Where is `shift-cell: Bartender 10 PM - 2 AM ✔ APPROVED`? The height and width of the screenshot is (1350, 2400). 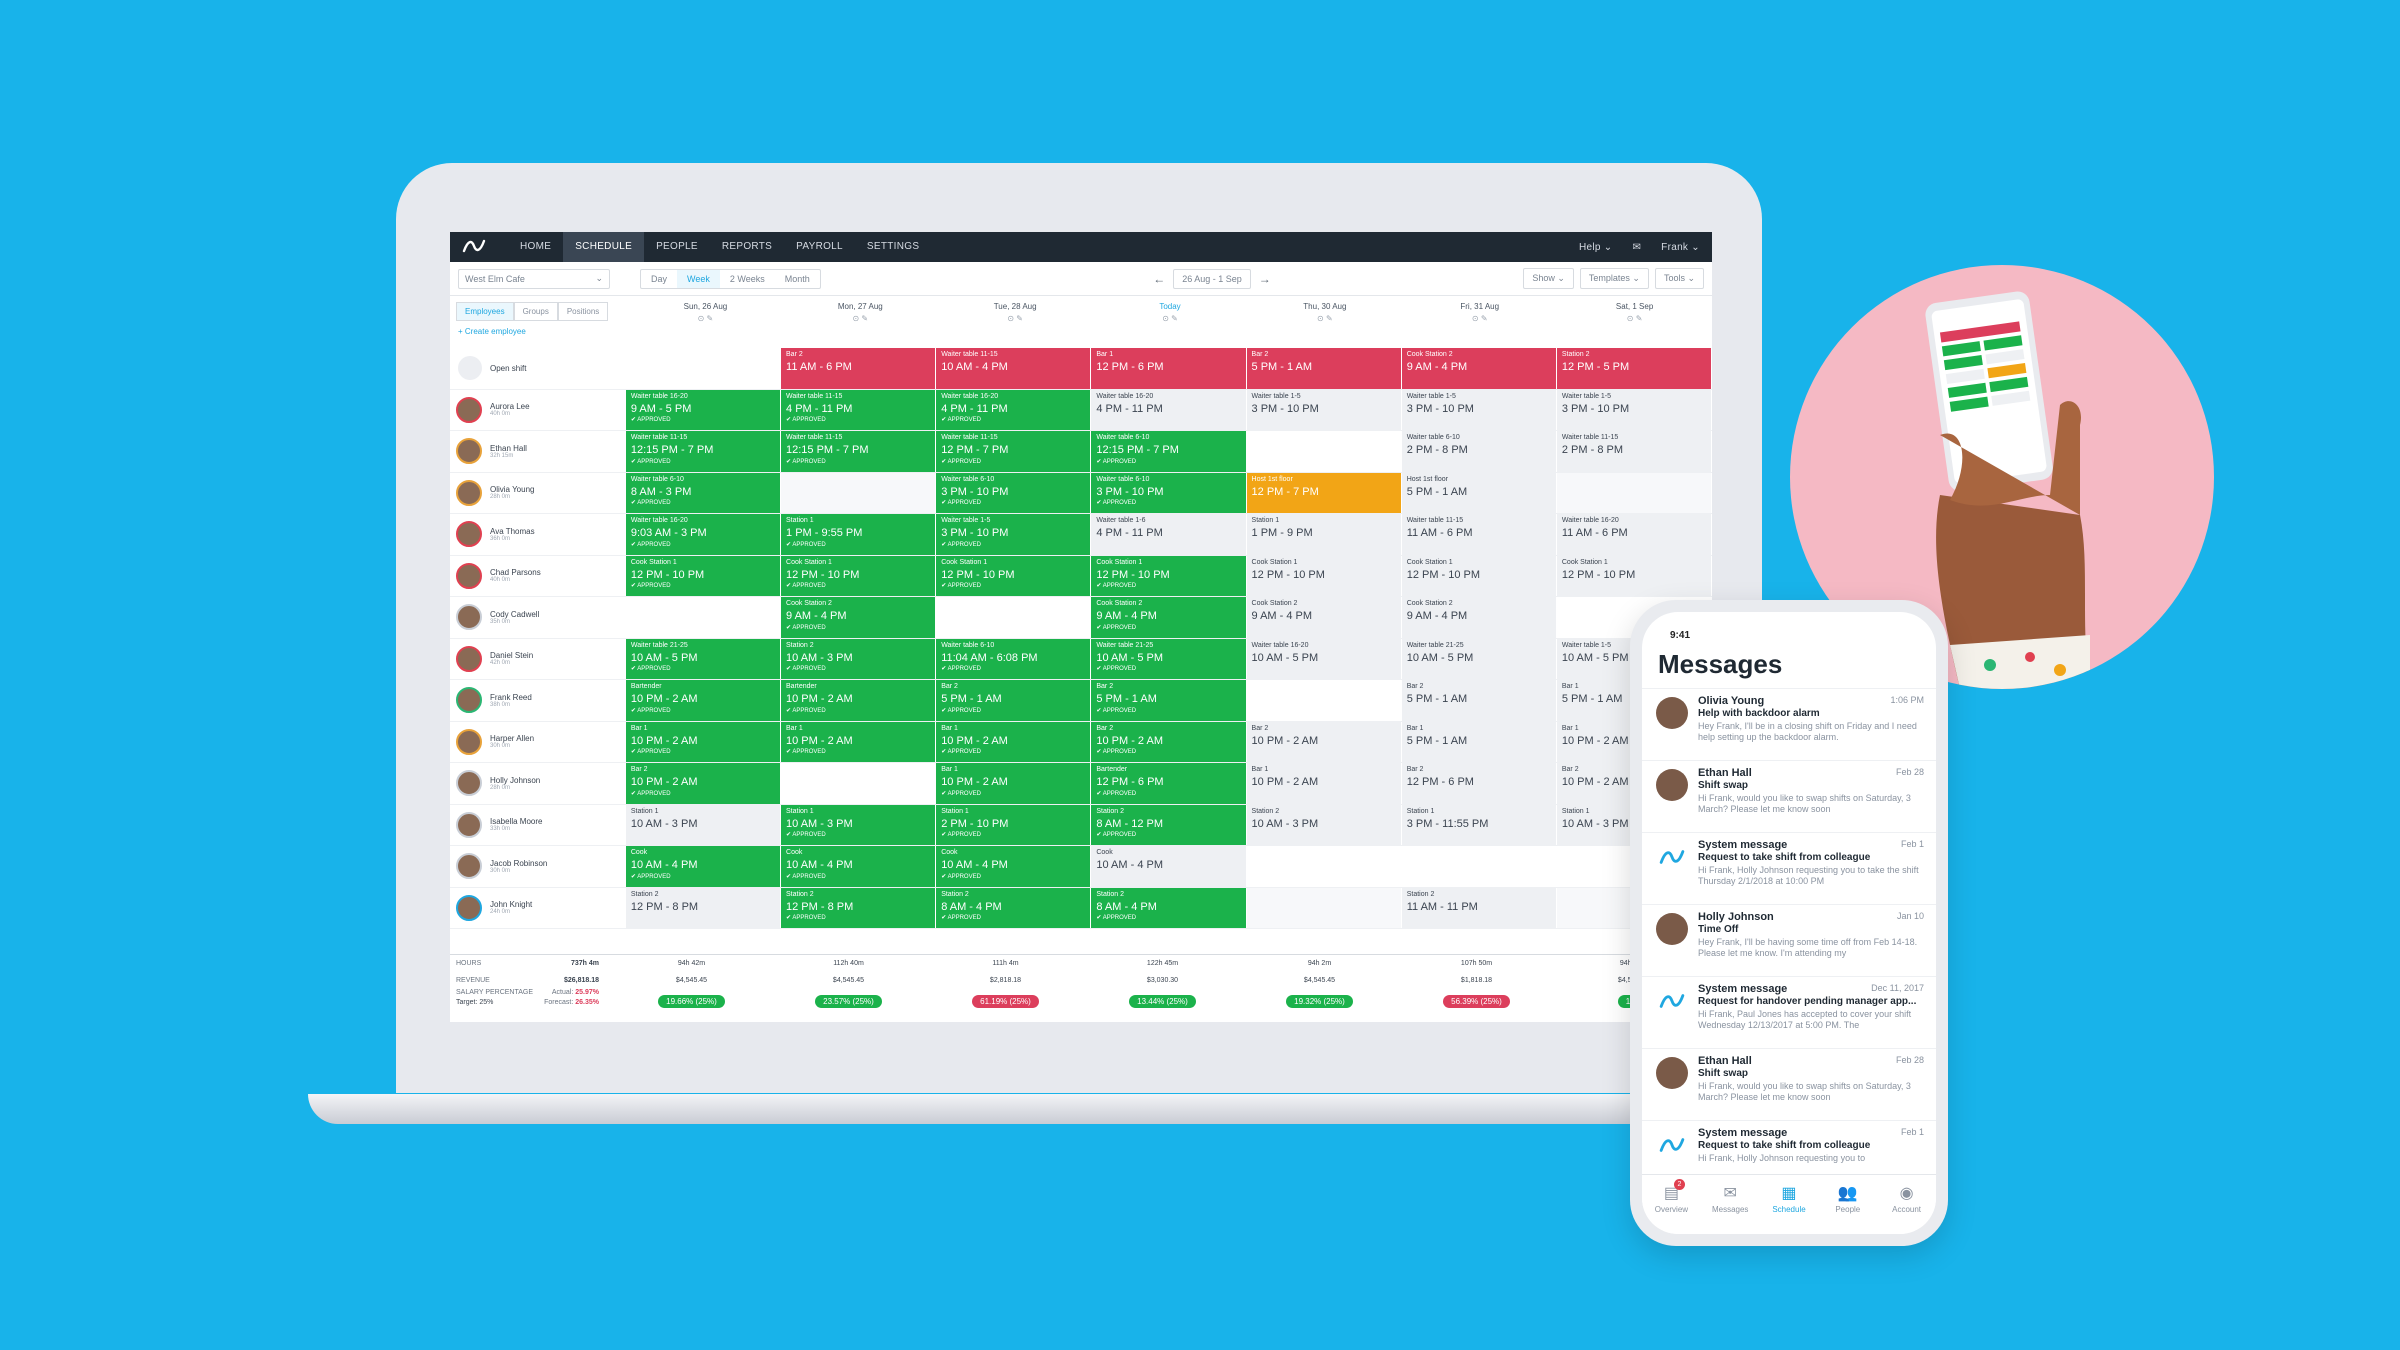
shift-cell: Bartender 10 PM - 2 AM ✔ APPROVED is located at coordinates (858, 700).